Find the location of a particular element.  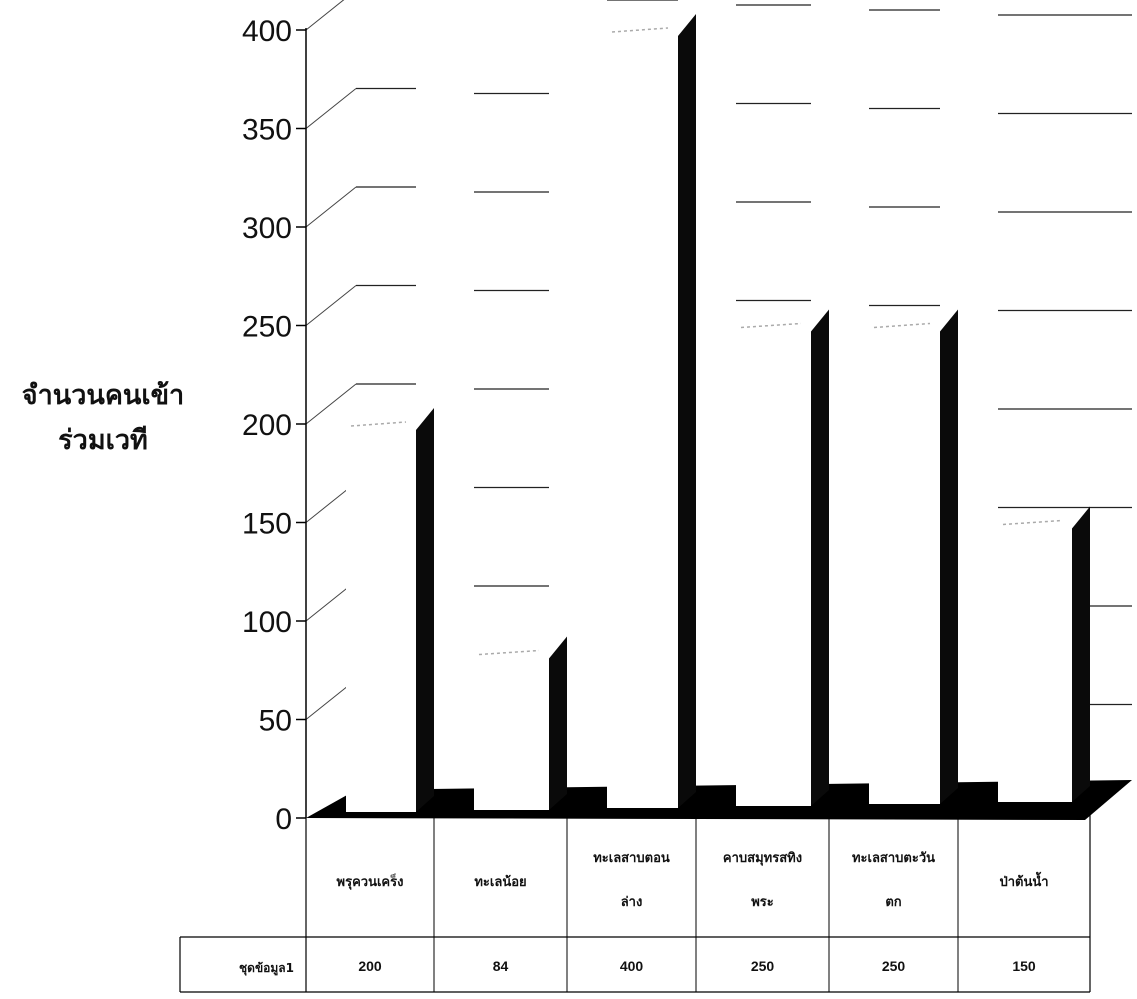

data-table-value: 200 is located at coordinates (370, 966).